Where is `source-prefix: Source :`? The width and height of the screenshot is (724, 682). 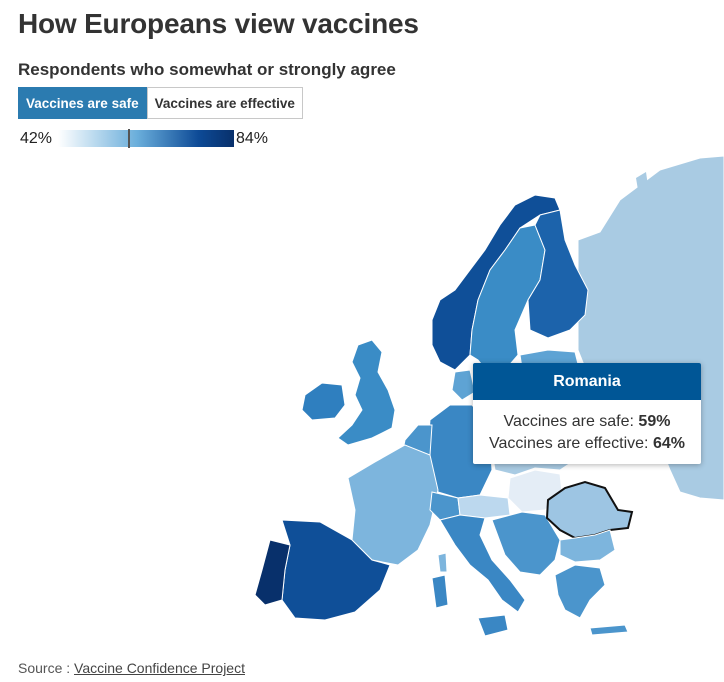 source-prefix: Source : is located at coordinates (46, 668).